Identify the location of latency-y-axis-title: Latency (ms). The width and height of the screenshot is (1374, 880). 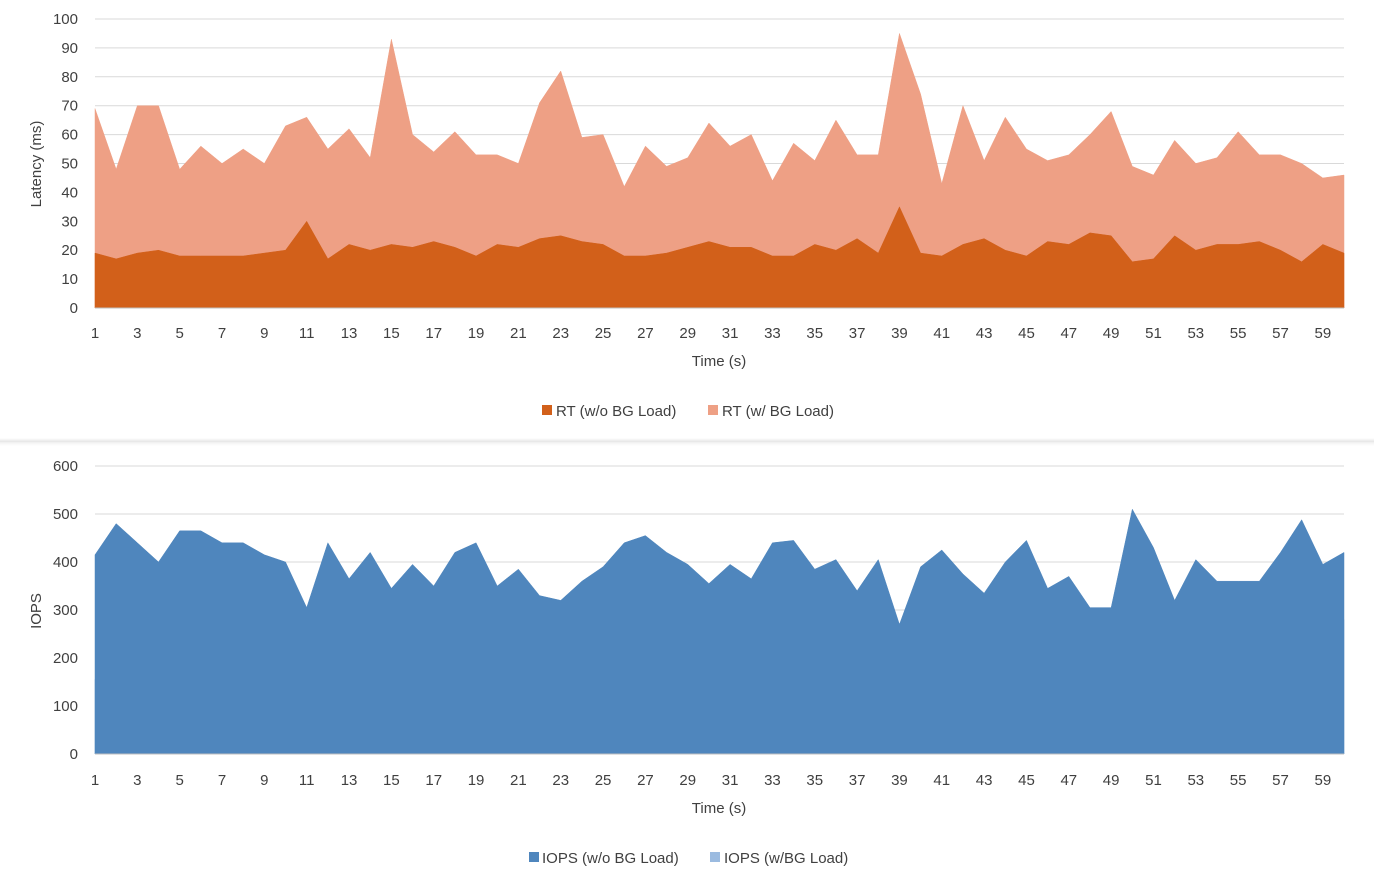
(36, 164).